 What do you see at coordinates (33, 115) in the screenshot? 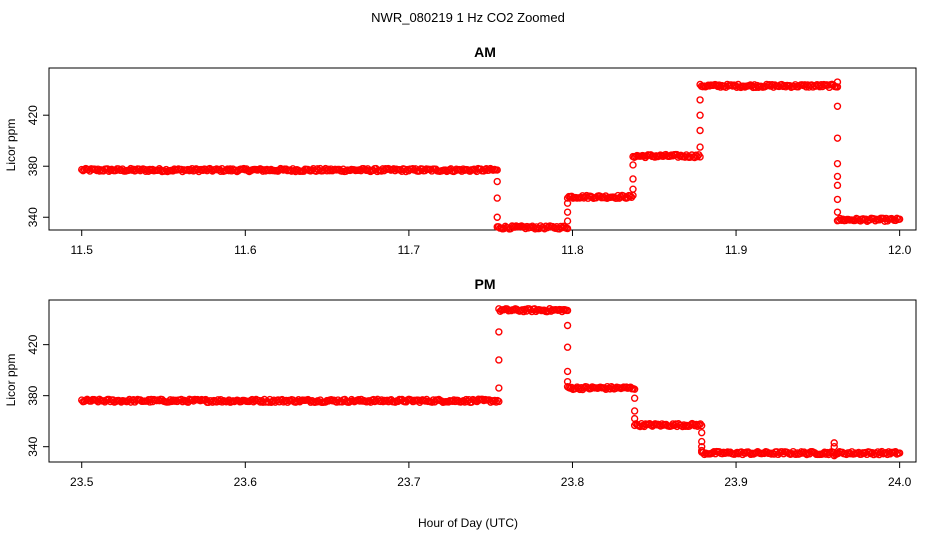
I see `am-y-tick-label: 420` at bounding box center [33, 115].